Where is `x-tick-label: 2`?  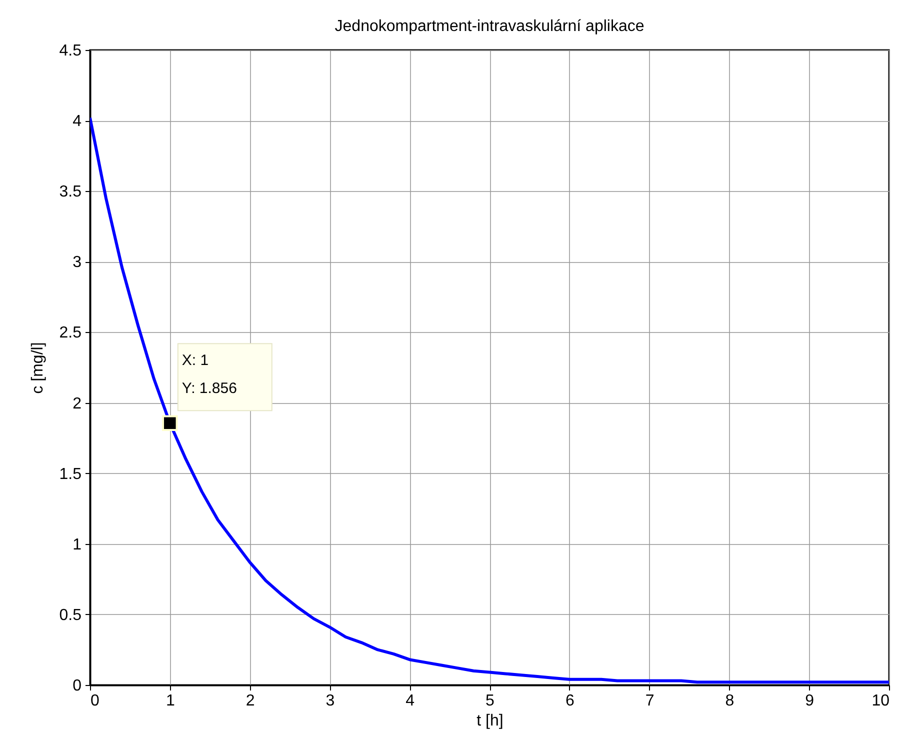 x-tick-label: 2 is located at coordinates (250, 701).